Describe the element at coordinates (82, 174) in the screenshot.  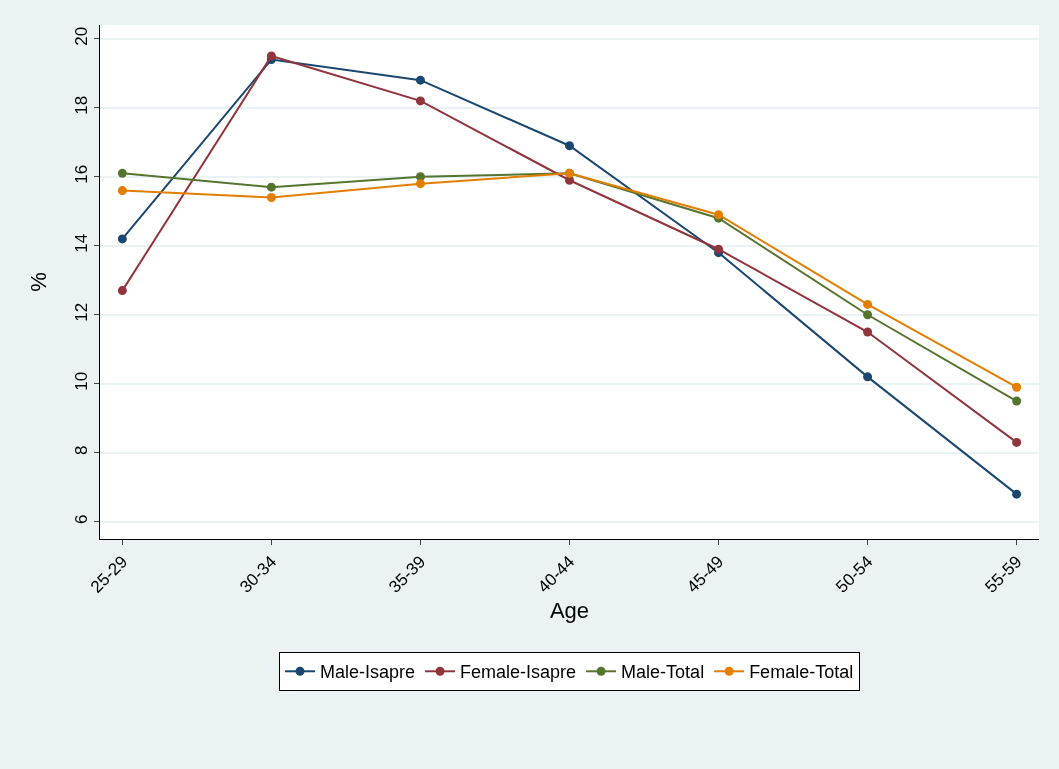
I see `y-tick-label: 16` at that location.